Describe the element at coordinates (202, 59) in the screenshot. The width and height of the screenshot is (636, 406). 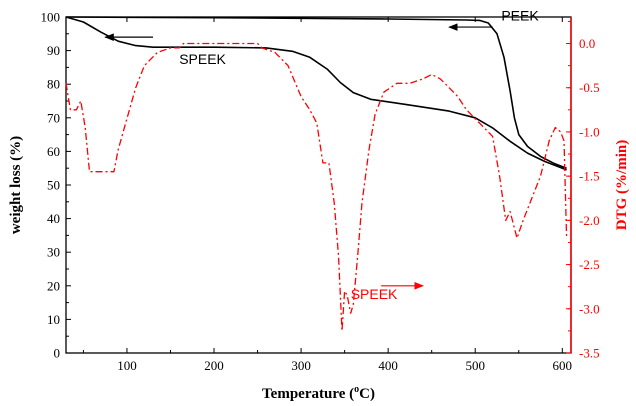
I see `annotation-label-1: SPEEK` at that location.